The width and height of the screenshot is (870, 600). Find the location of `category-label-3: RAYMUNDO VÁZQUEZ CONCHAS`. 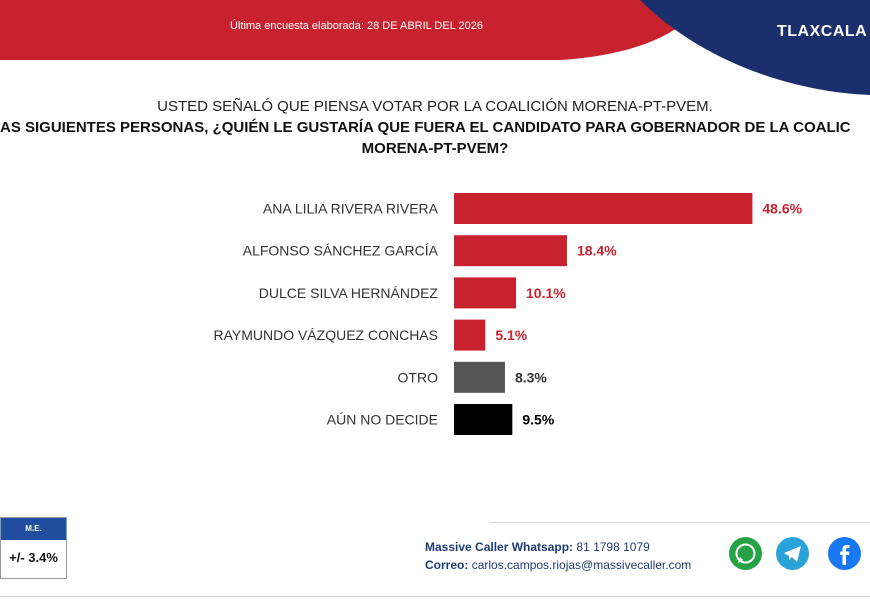

category-label-3: RAYMUNDO VÁZQUEZ CONCHAS is located at coordinates (325, 335).